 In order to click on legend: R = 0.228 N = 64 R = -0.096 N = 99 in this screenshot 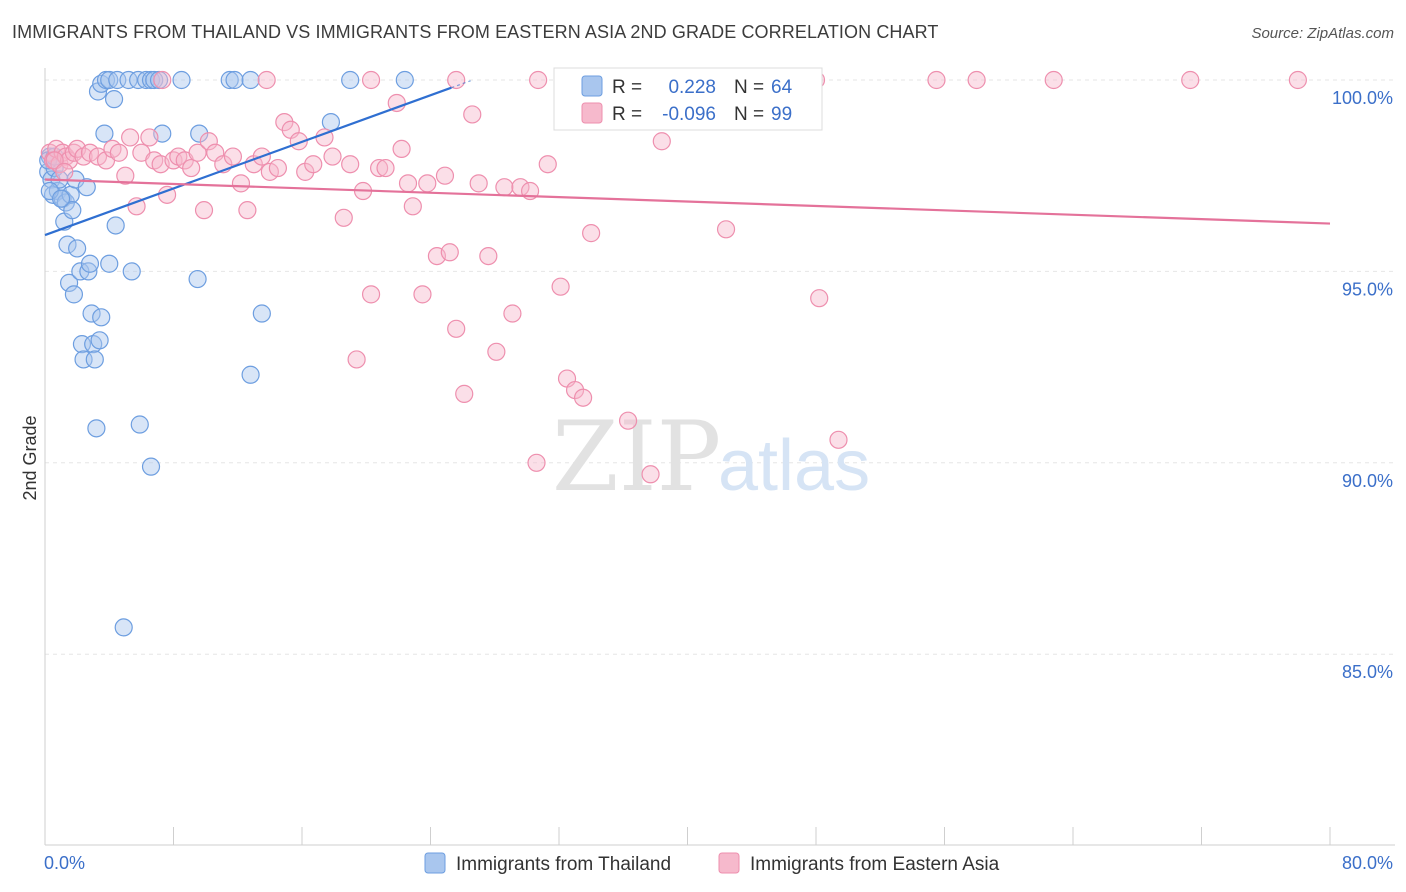, I will do `click(688, 99)`.